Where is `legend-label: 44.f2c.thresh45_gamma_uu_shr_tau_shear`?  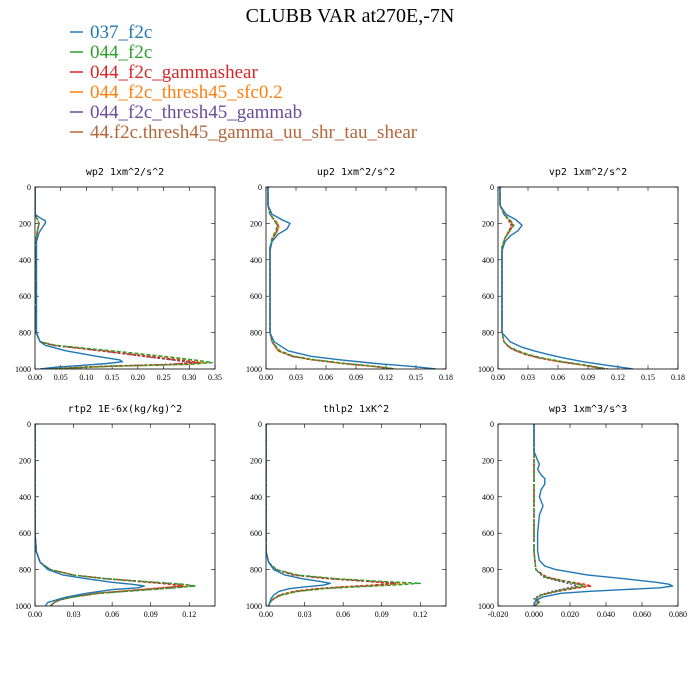
legend-label: 44.f2c.thresh45_gamma_uu_shr_tau_shear is located at coordinates (254, 132).